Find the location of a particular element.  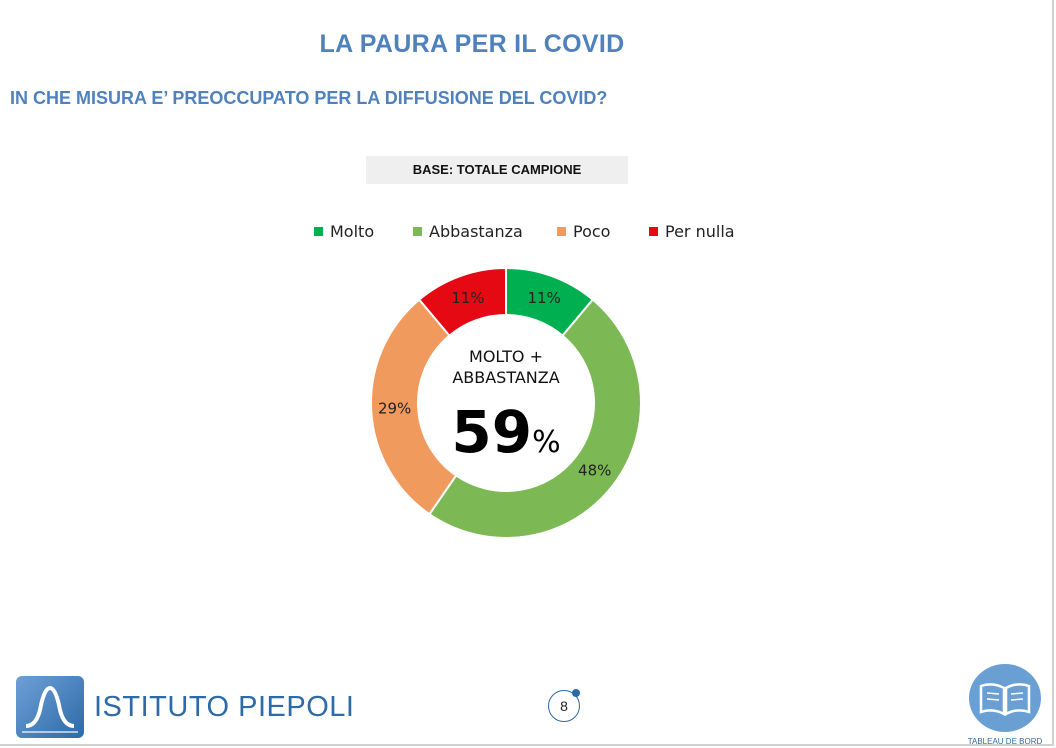

slice-label-poco: 29% is located at coordinates (394, 408).